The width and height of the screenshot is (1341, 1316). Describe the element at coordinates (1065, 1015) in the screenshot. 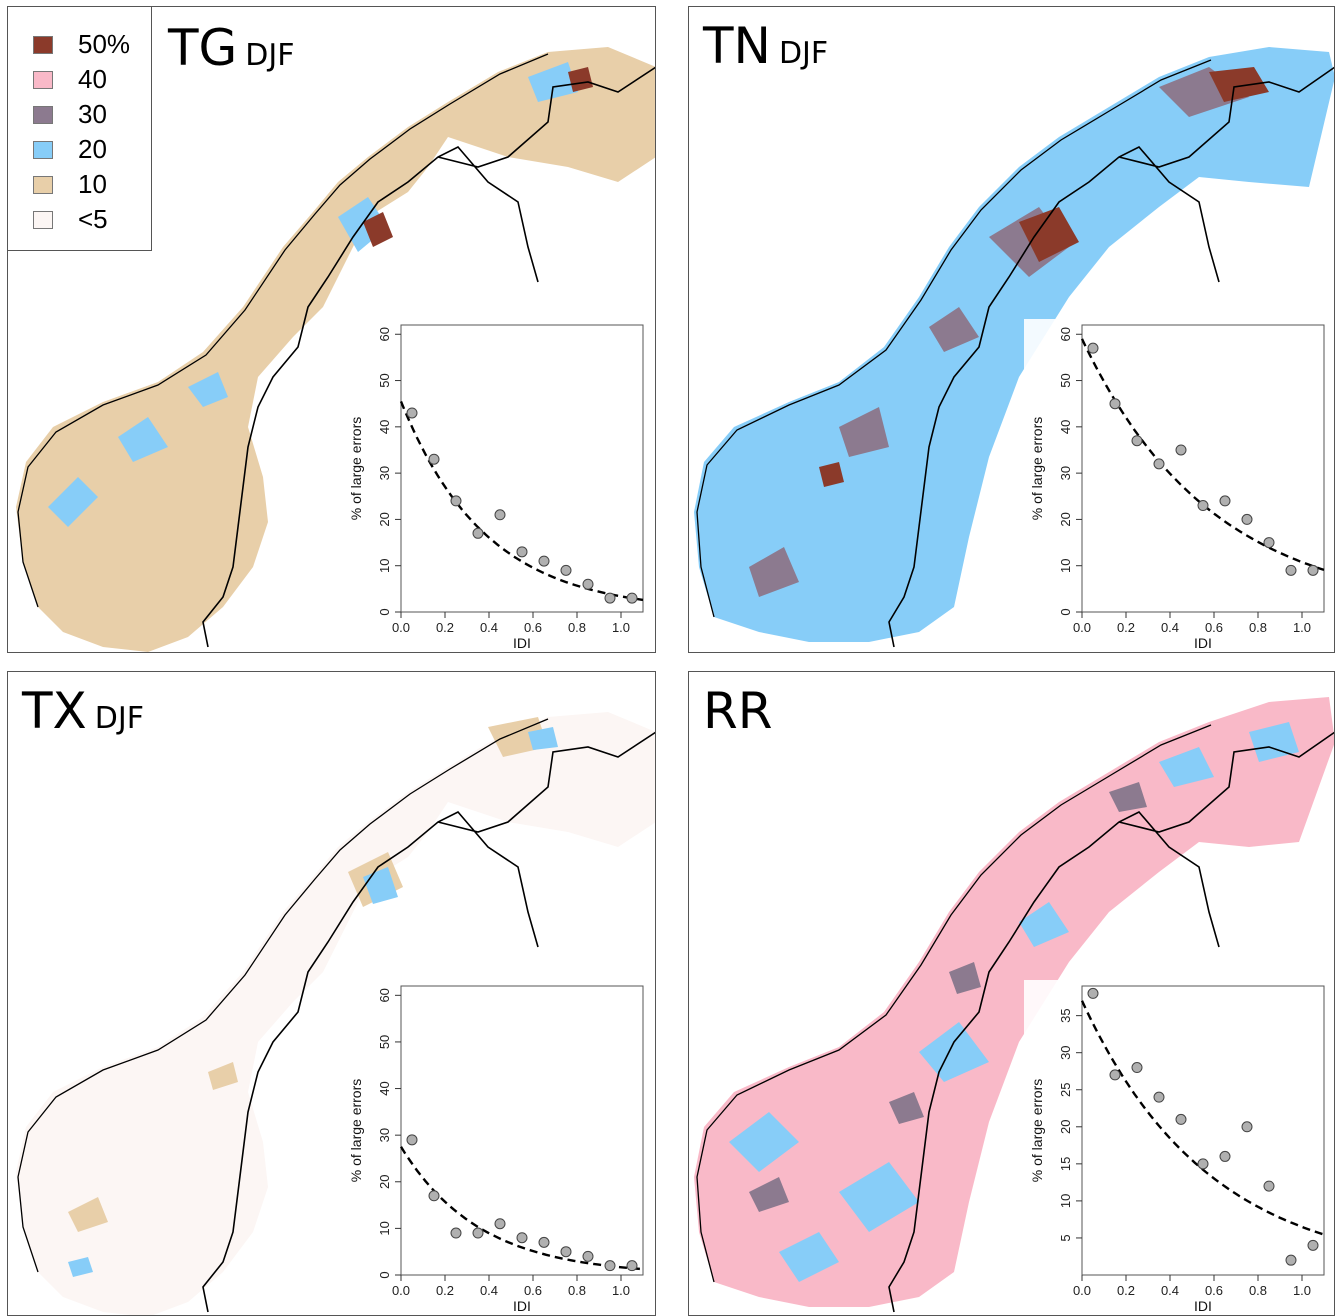

I see `y-tick-label: 35` at that location.